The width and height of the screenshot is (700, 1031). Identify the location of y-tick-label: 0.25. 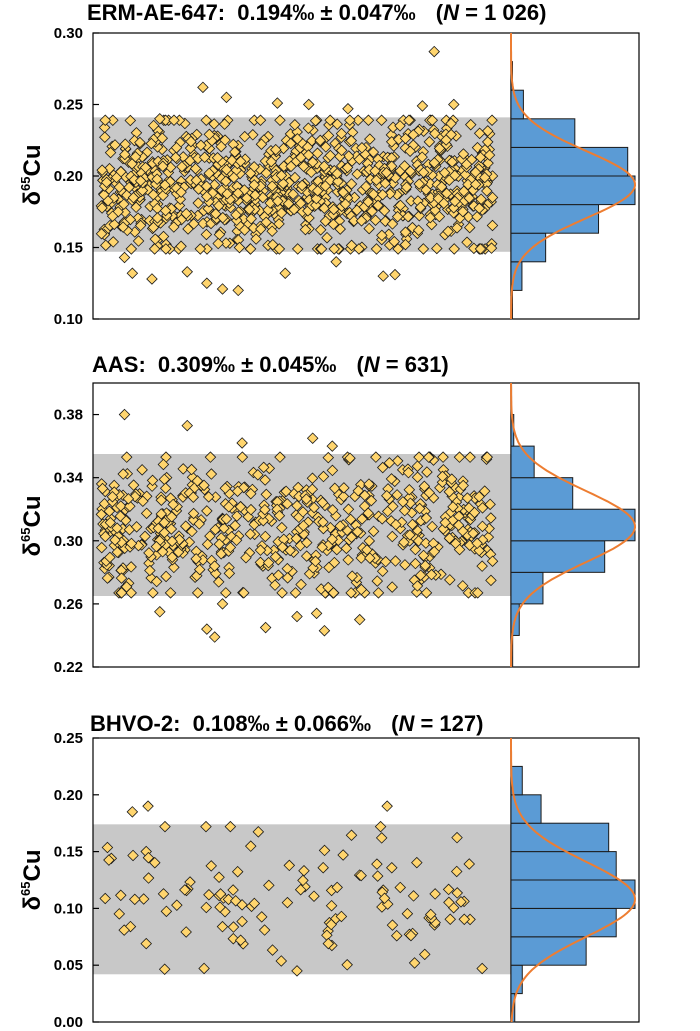
(68, 105).